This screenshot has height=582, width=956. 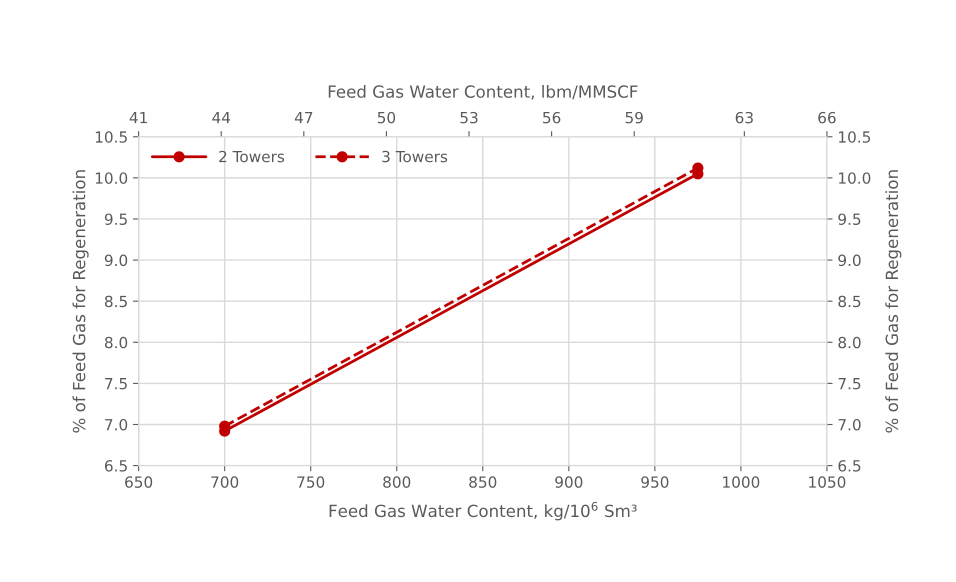 I want to click on x2-tick-label: 41, so click(x=138, y=118).